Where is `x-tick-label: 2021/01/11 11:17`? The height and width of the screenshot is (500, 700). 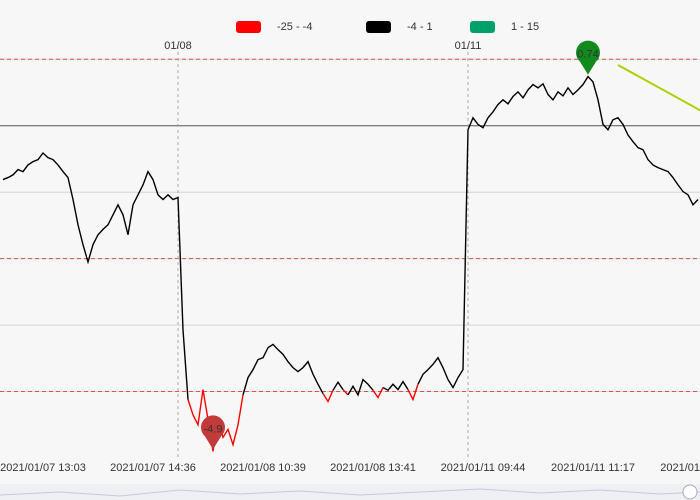 x-tick-label: 2021/01/11 11:17 is located at coordinates (593, 468).